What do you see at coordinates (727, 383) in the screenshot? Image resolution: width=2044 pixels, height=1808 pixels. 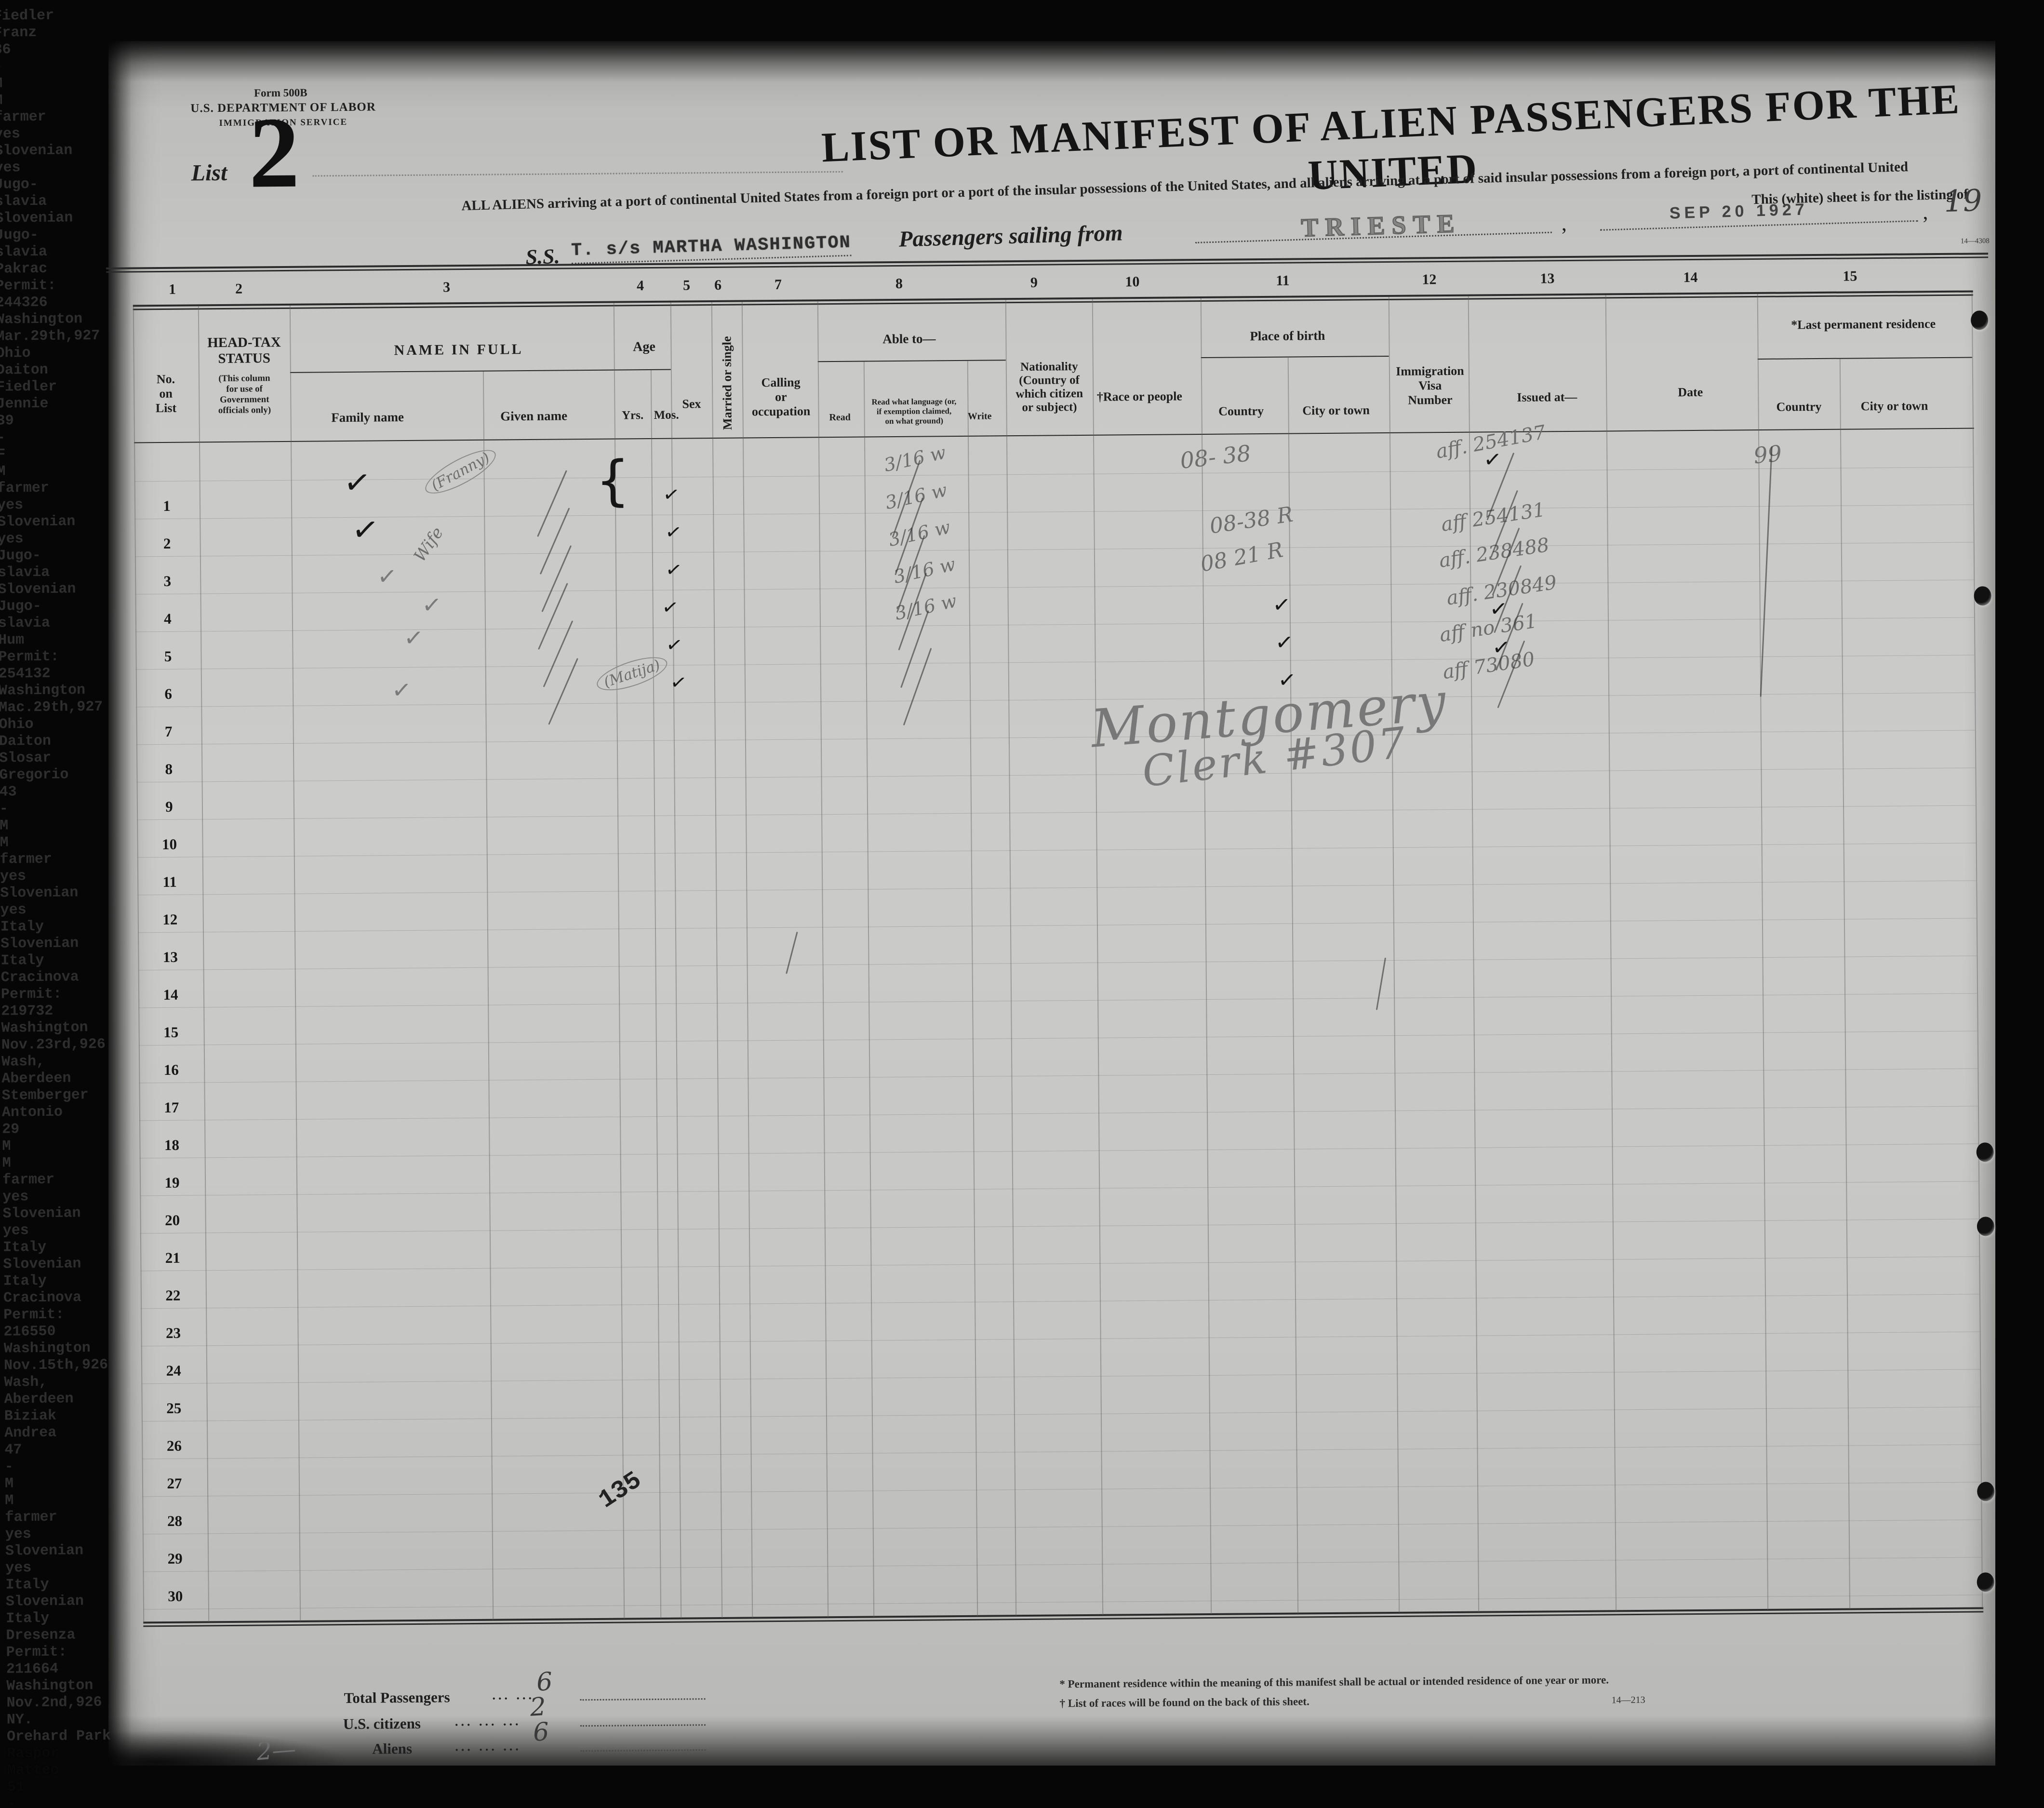 I see `header-married-single: Married or single` at bounding box center [727, 383].